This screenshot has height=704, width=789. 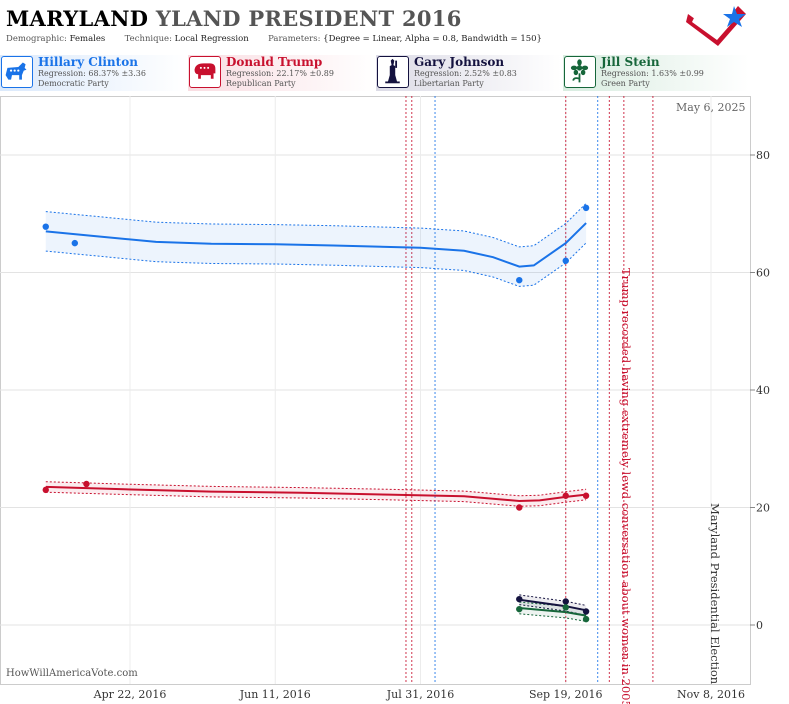 What do you see at coordinates (625, 83) in the screenshot?
I see `legend-party: Green Party` at bounding box center [625, 83].